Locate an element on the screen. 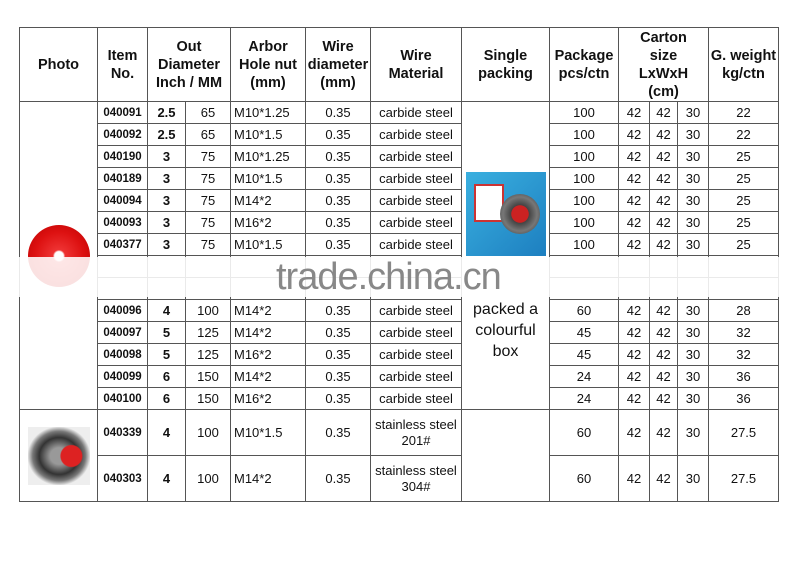 The height and width of the screenshot is (566, 800). cell-item: 040097 is located at coordinates (122, 332).